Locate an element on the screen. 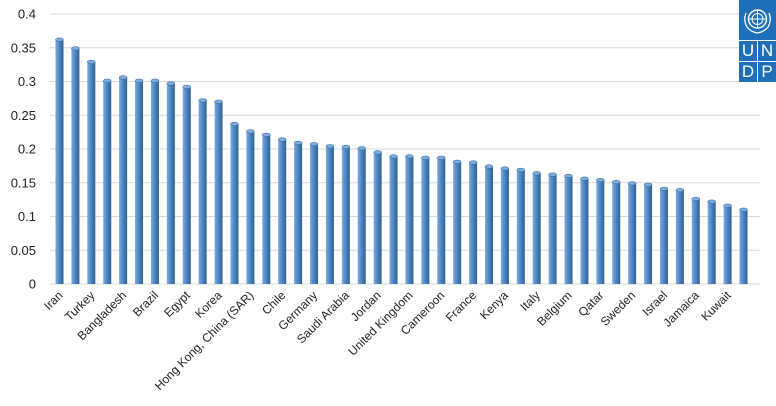 This screenshot has width=776, height=406. x-category-label: Jamaica is located at coordinates (681, 309).